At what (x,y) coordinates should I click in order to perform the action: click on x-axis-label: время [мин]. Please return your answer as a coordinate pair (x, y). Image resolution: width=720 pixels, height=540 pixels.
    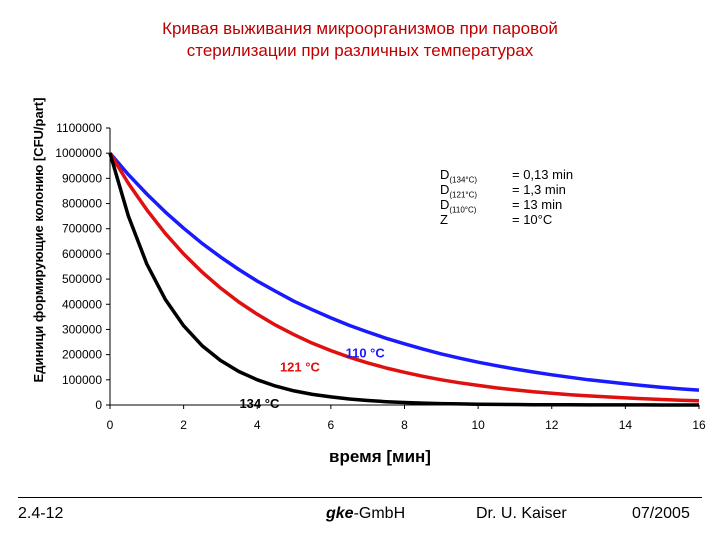
    Looking at the image, I should click on (380, 456).